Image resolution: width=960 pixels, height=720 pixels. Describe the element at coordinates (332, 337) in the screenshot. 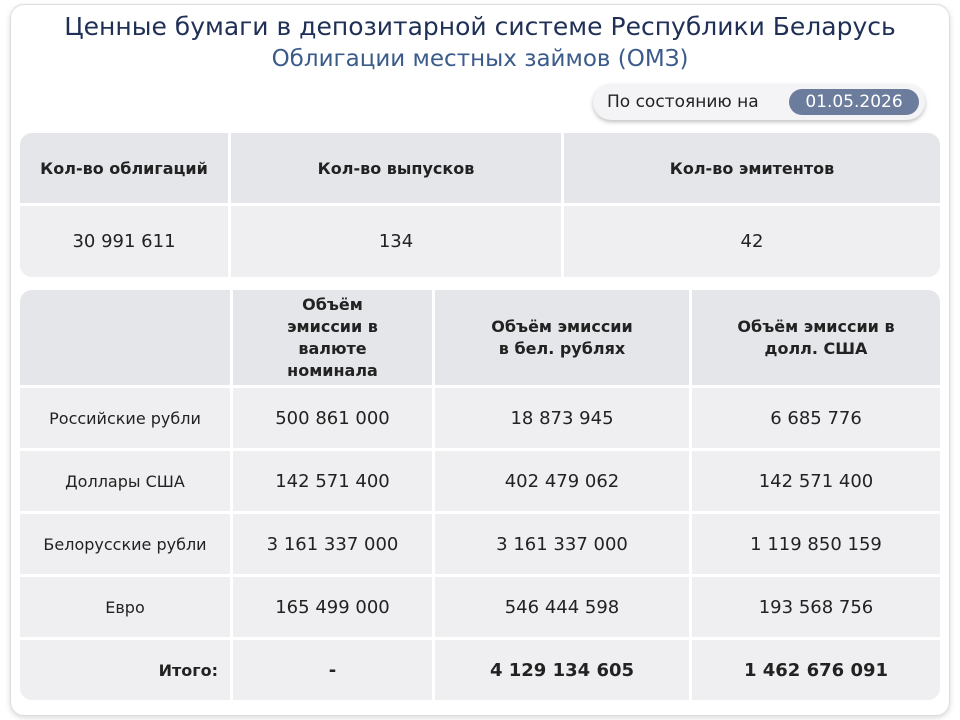

I see `column-header: Объём эмиссии в валюте номинала` at that location.